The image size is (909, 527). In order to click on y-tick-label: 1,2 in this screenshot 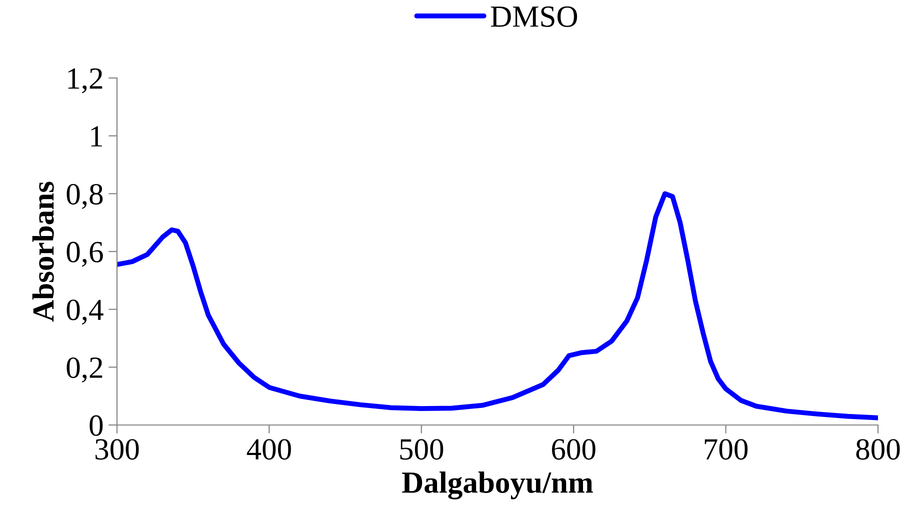, I will do `click(85, 81)`.